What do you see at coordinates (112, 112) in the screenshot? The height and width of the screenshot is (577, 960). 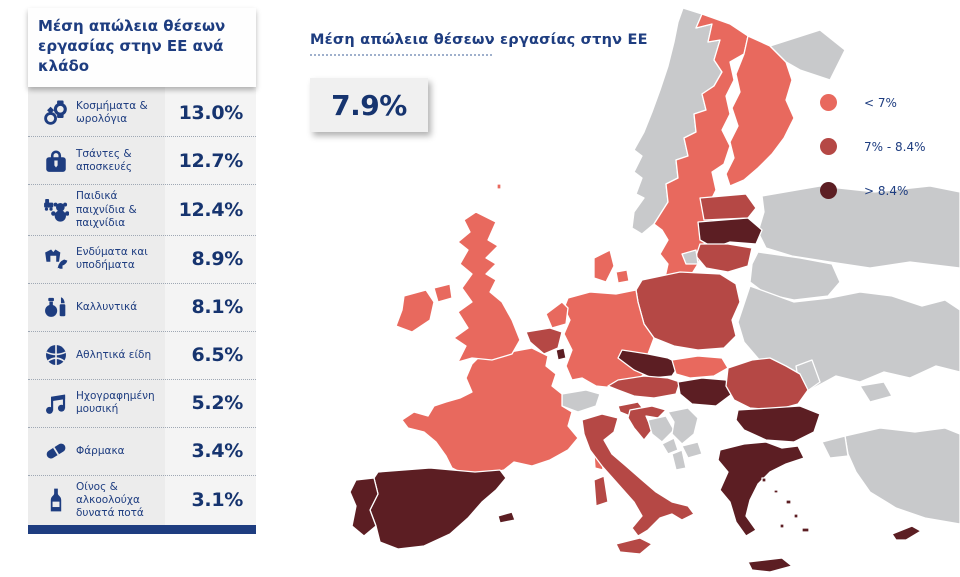 I see `sector-label: Κοσμήματα & ωρολόγια` at bounding box center [112, 112].